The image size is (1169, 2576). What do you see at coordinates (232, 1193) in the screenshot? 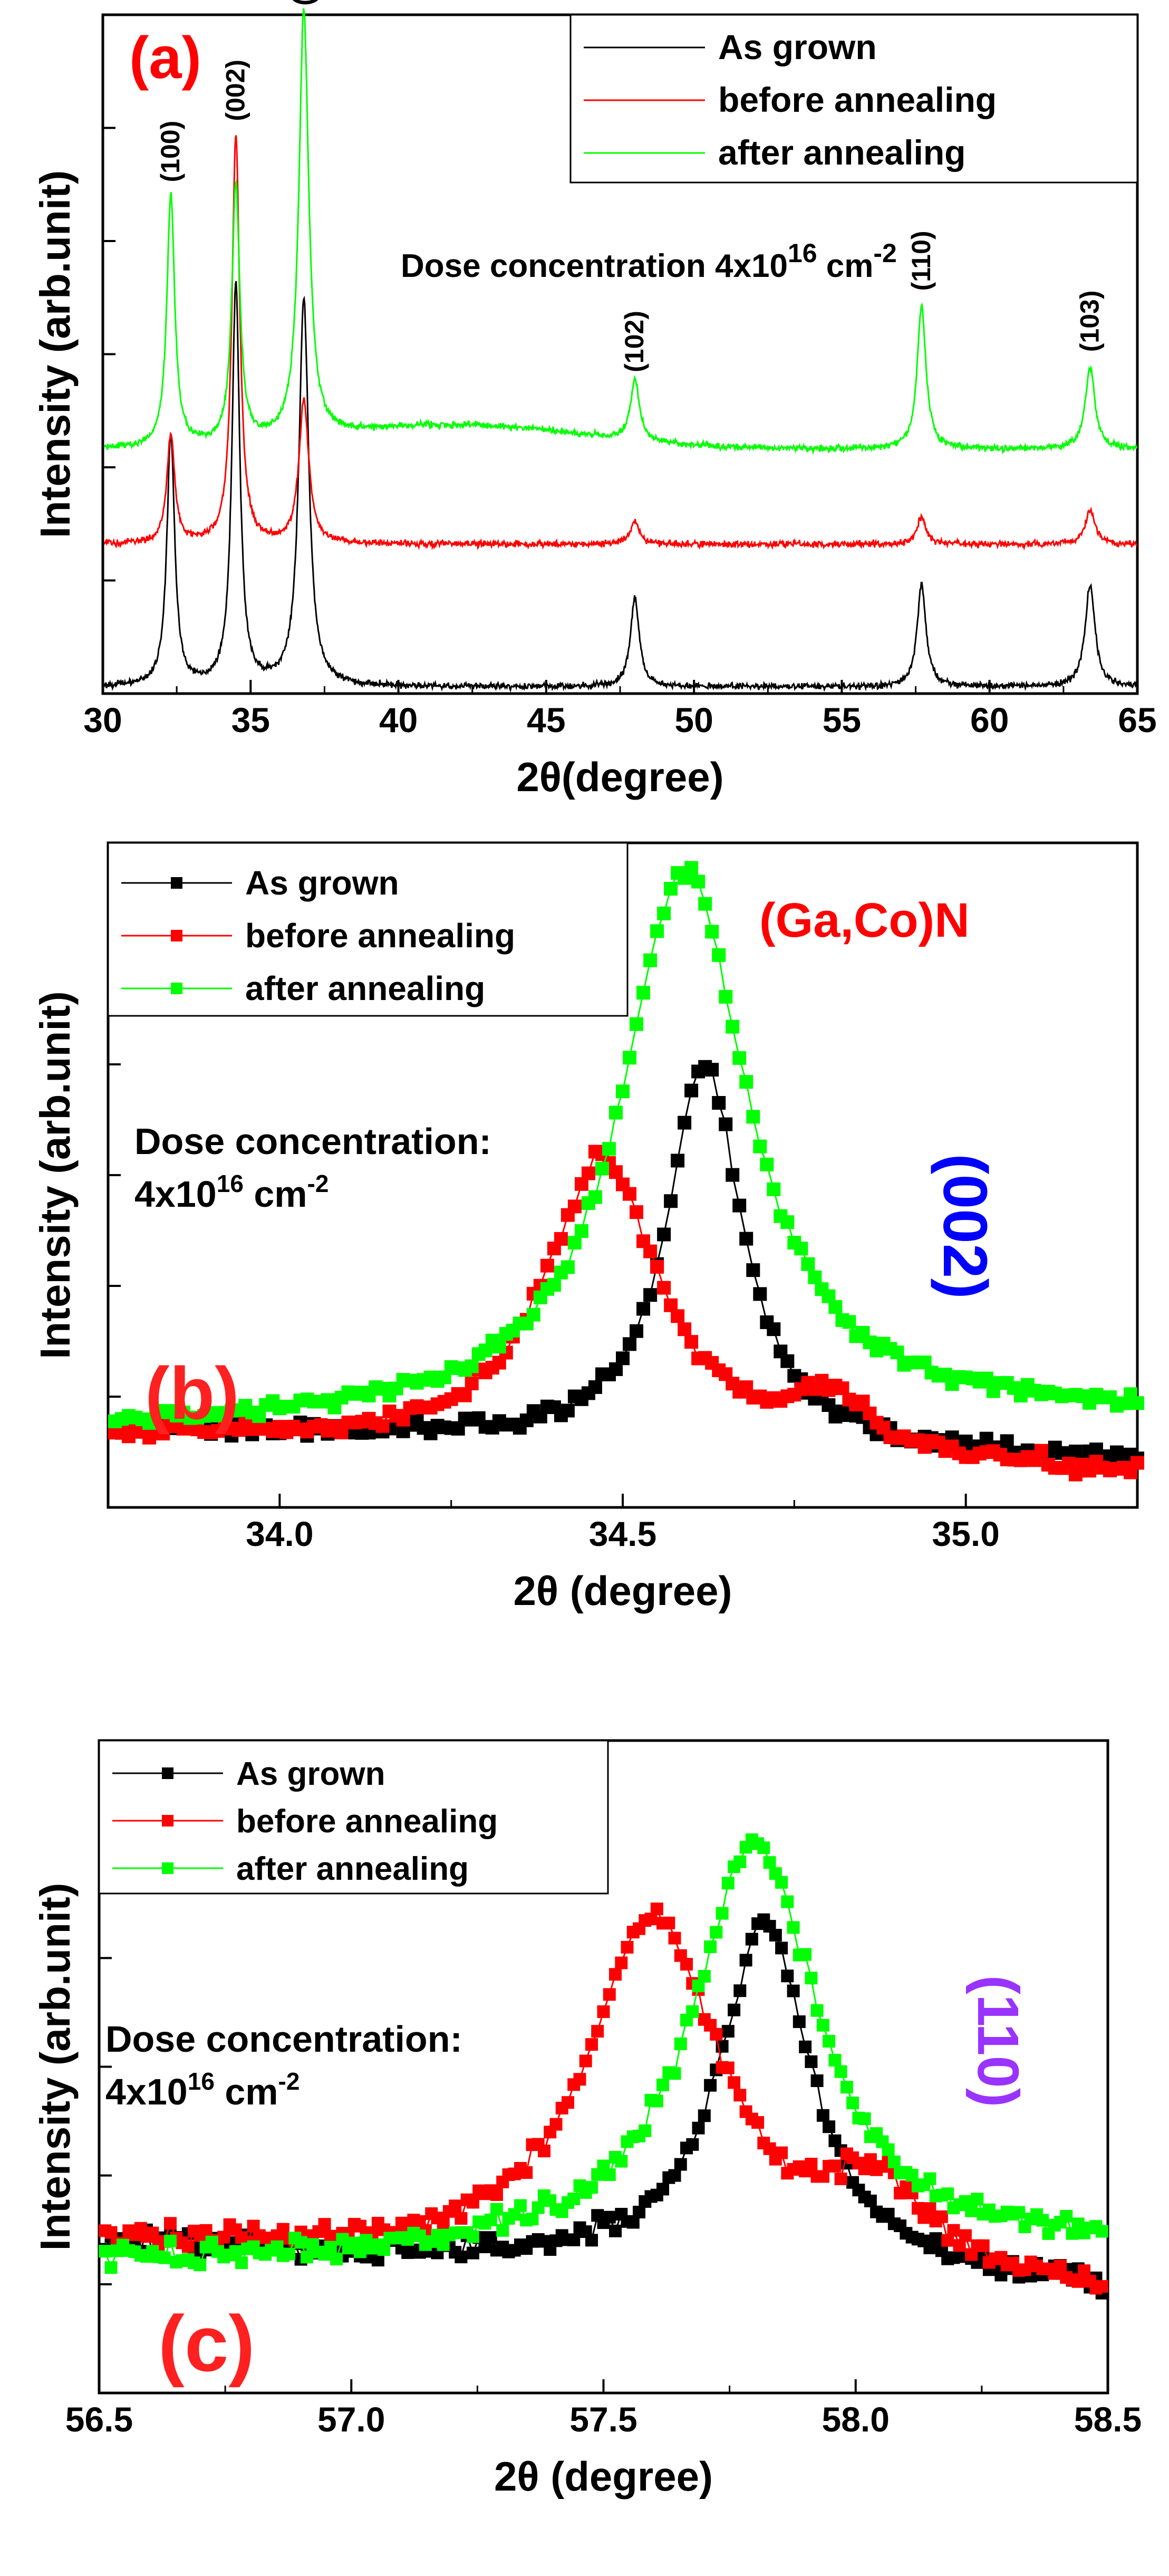
I see `dose-annotation-line2: 4x1016 cm-2` at bounding box center [232, 1193].